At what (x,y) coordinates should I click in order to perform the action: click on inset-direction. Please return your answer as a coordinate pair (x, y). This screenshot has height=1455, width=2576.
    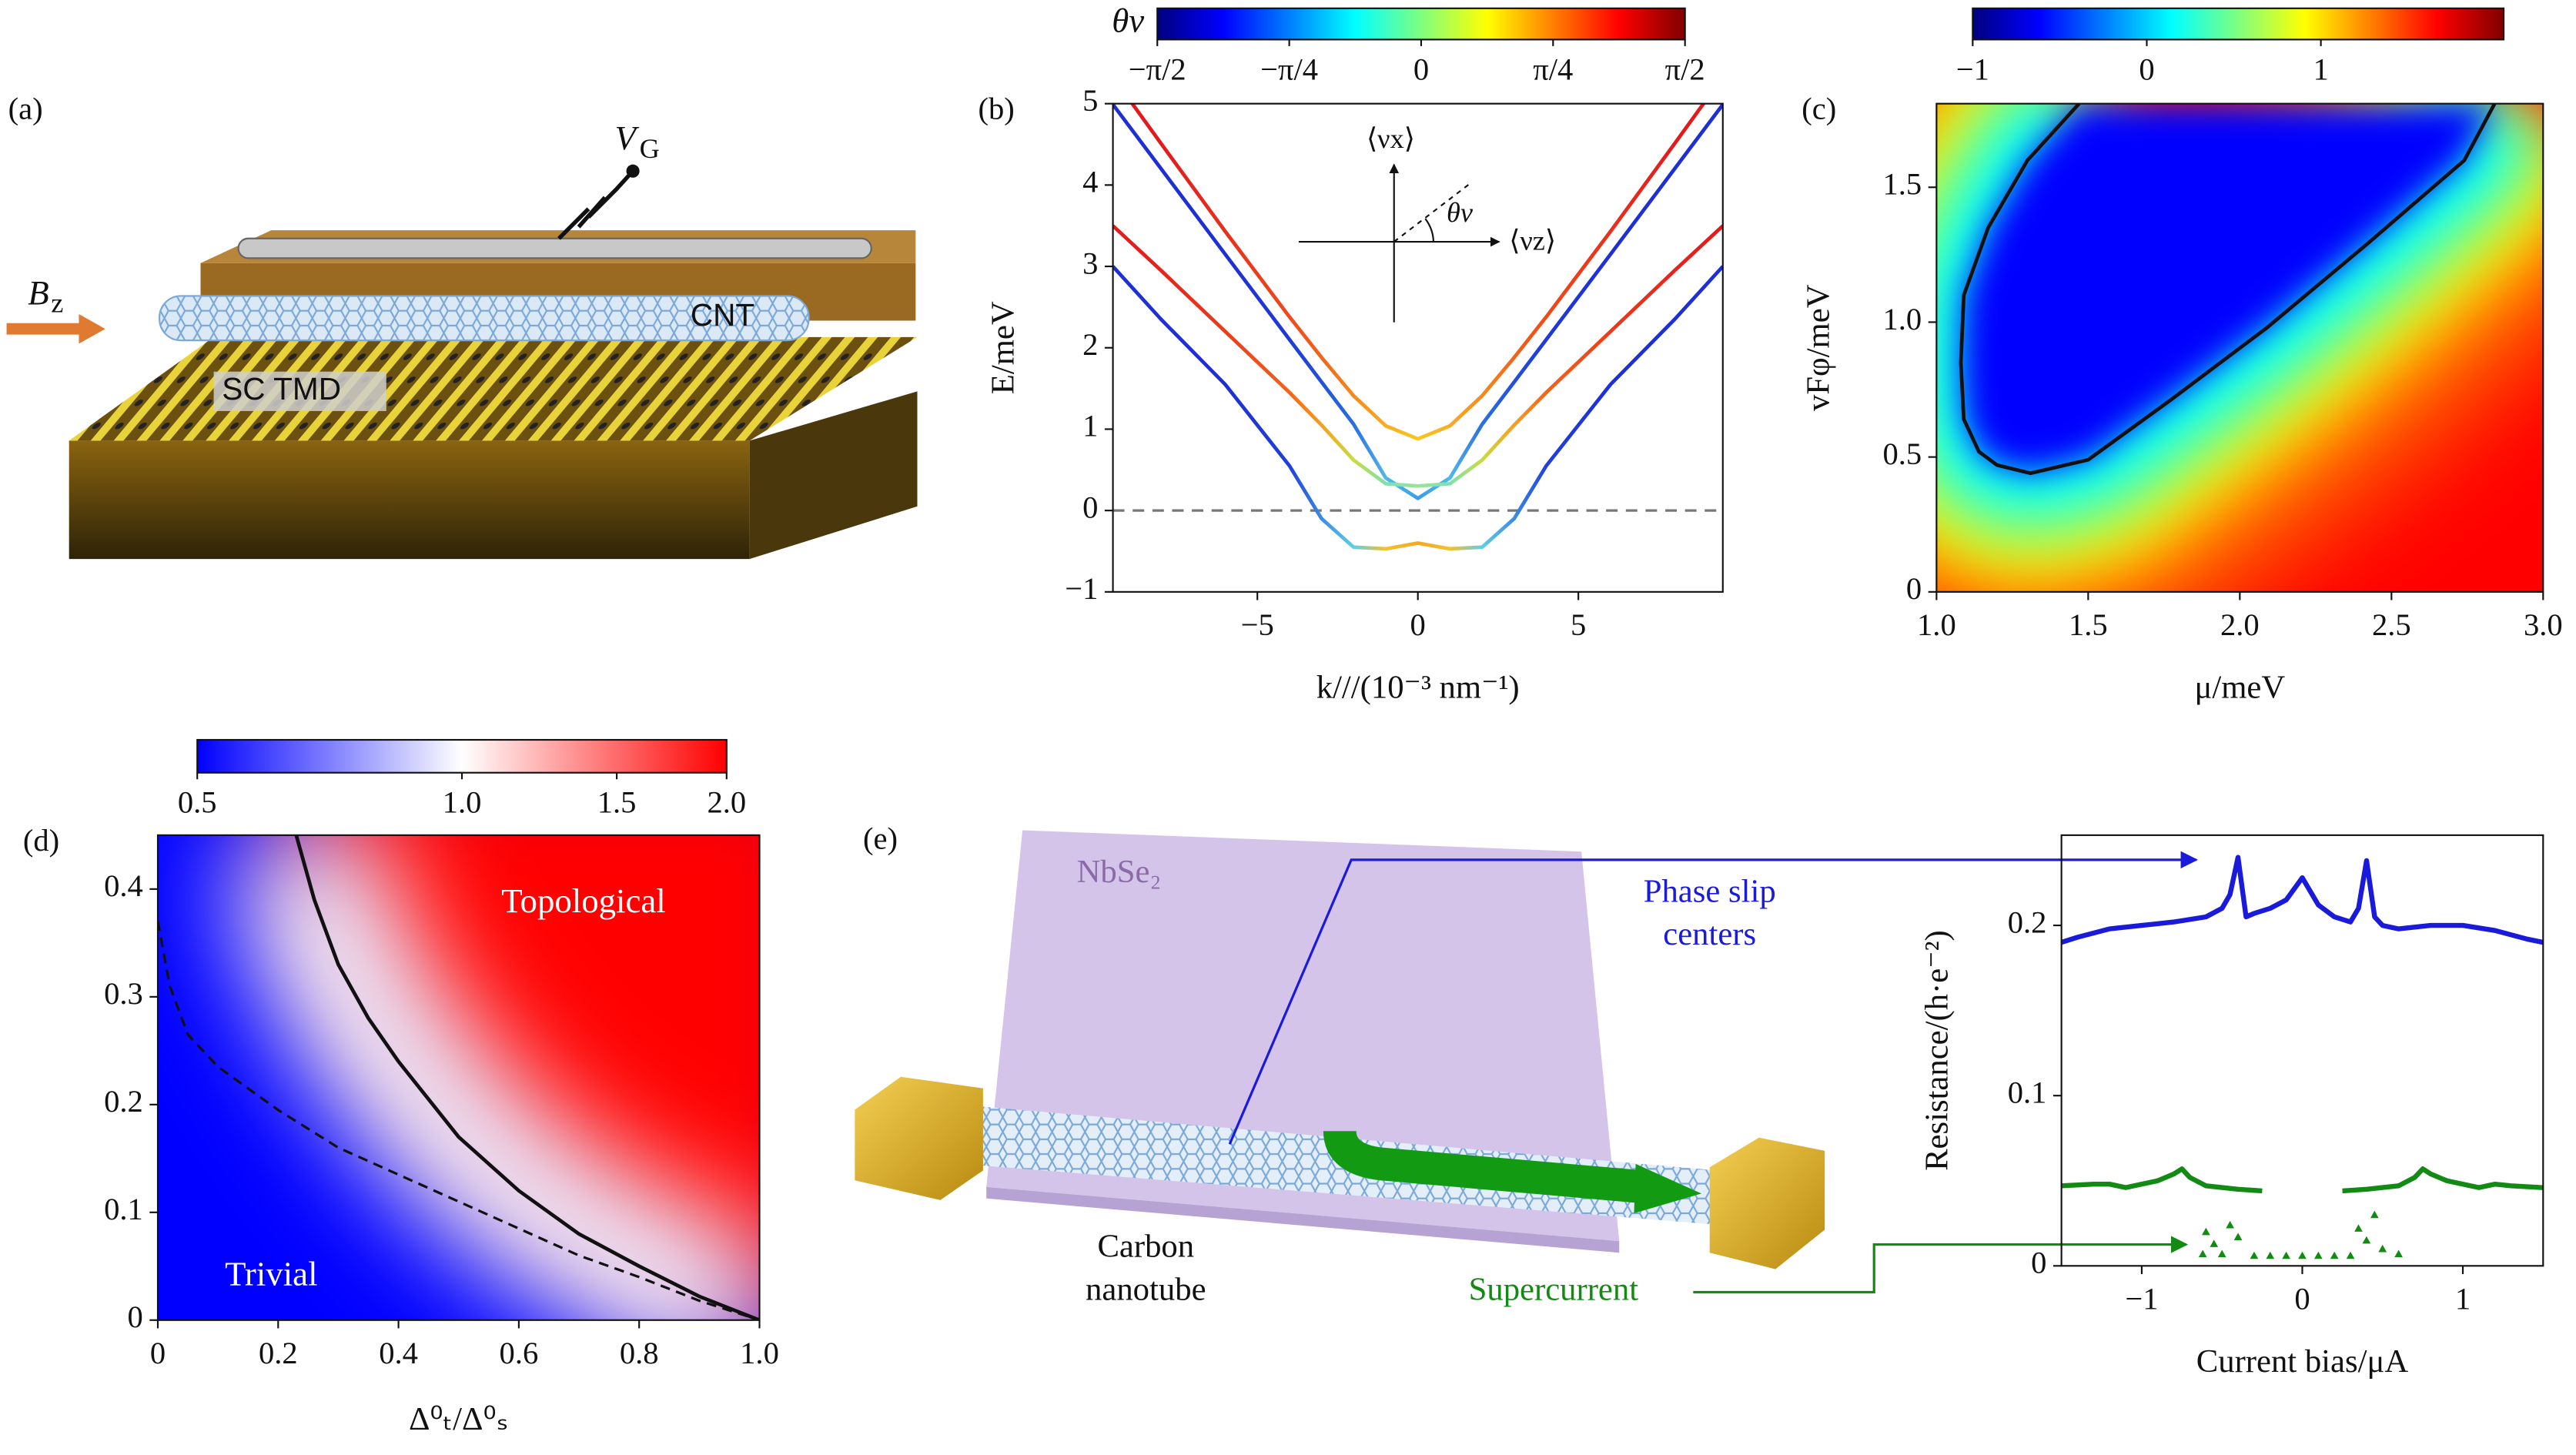
    Looking at the image, I should click on (1432, 212).